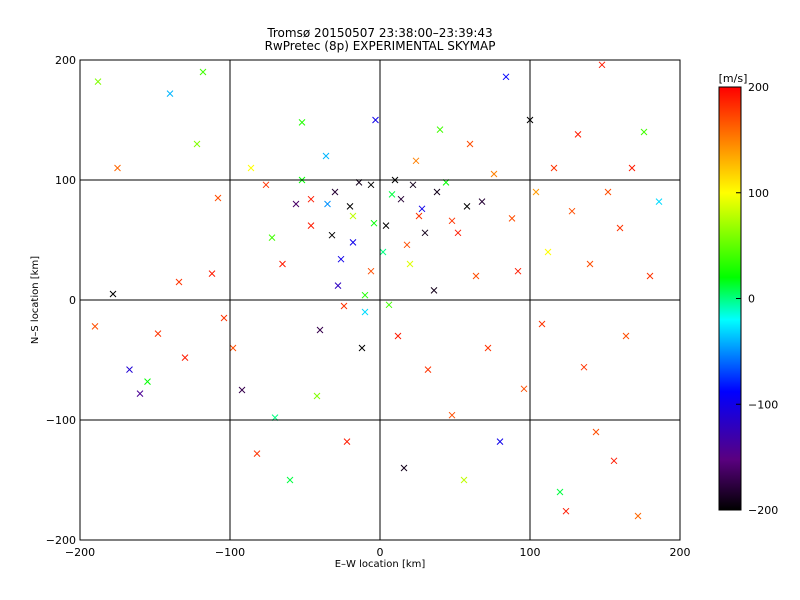 The width and height of the screenshot is (800, 600). Describe the element at coordinates (758, 193) in the screenshot. I see `colorbar-tick-label: 100` at that location.